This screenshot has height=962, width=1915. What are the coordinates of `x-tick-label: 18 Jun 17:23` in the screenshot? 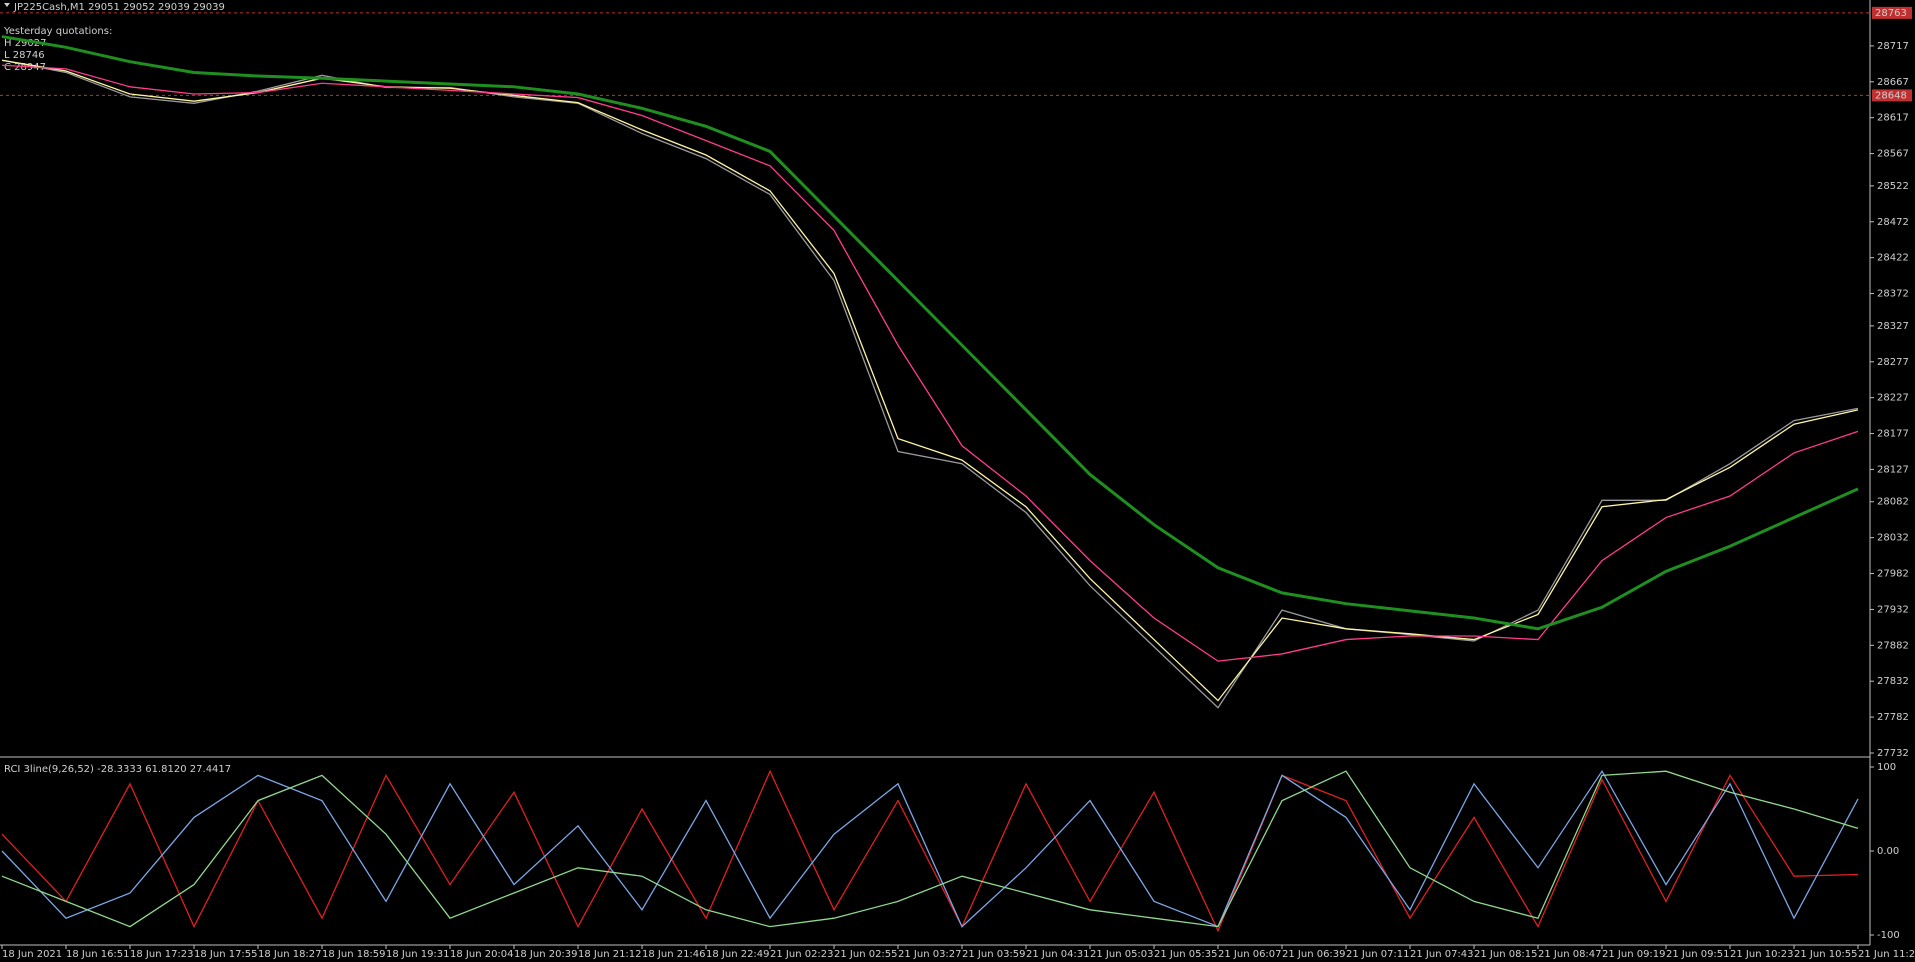 It's located at (162, 954).